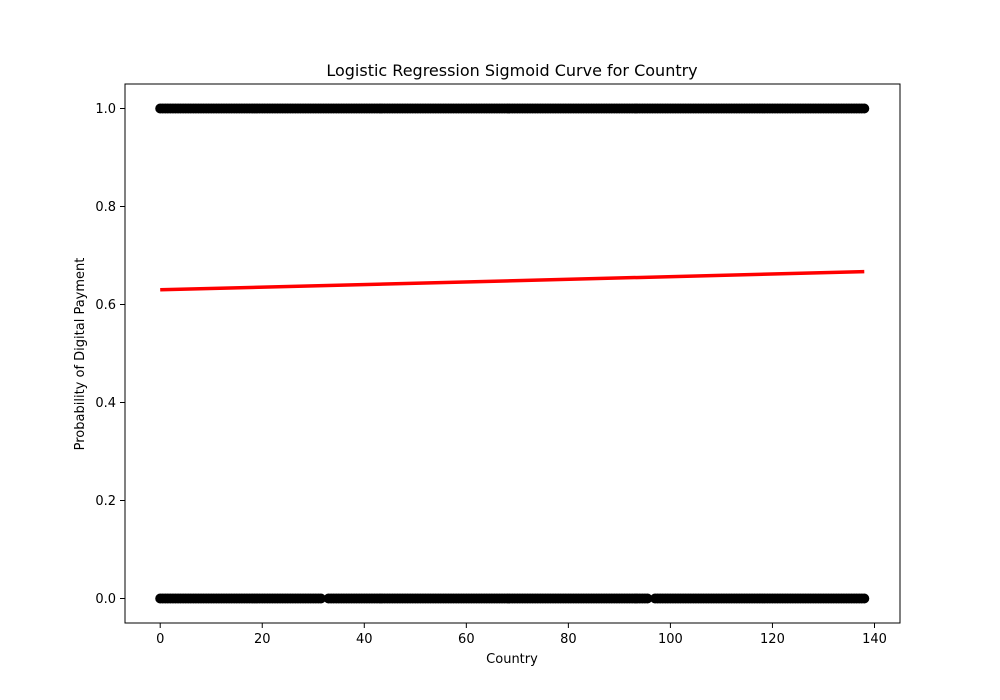 This screenshot has width=1000, height=700. I want to click on y-axis-title: Probability of Digital Payment, so click(80, 354).